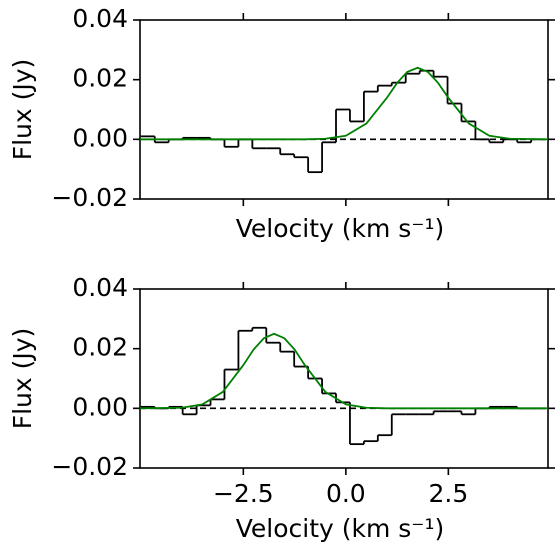  What do you see at coordinates (243, 493) in the screenshot?
I see `x-tick-label: −2.5` at bounding box center [243, 493].